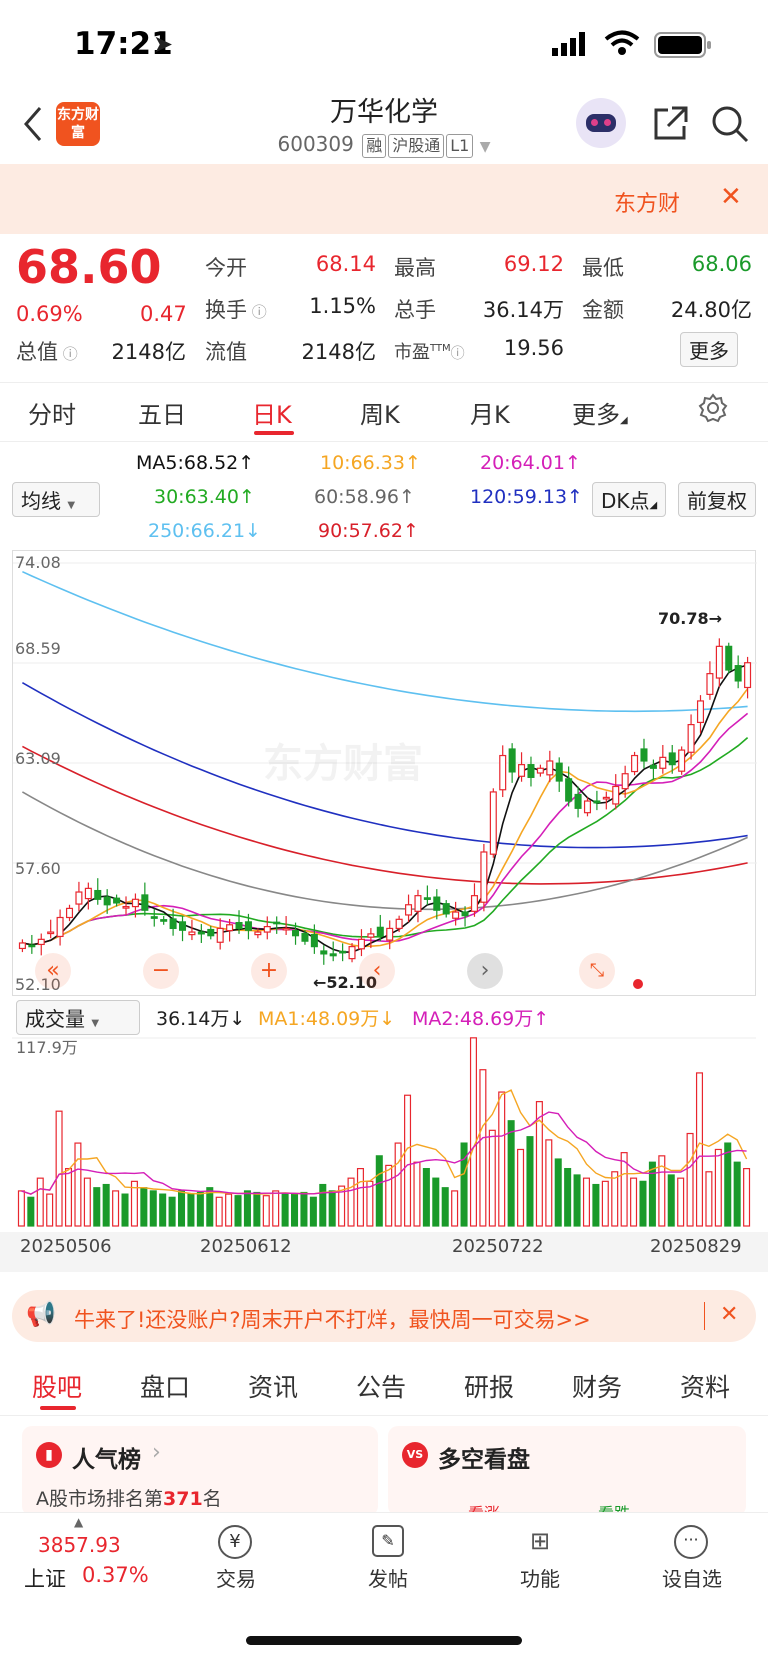 This screenshot has width=768, height=1662. Describe the element at coordinates (601, 123) in the screenshot. I see `robot-avatar` at that location.